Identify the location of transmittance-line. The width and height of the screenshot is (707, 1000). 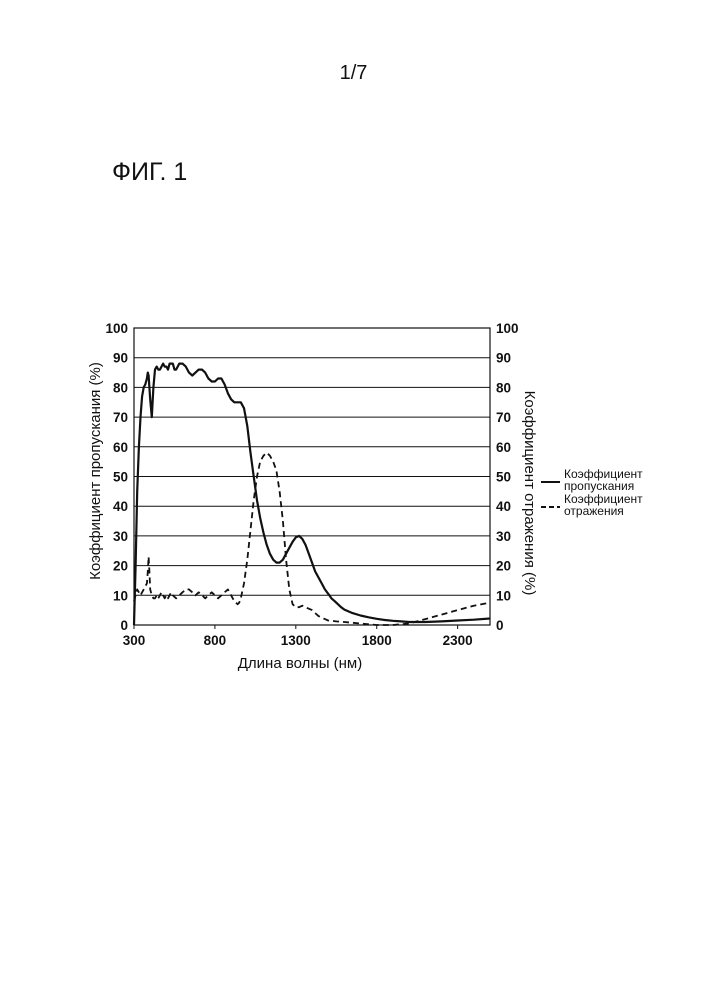
(312, 494).